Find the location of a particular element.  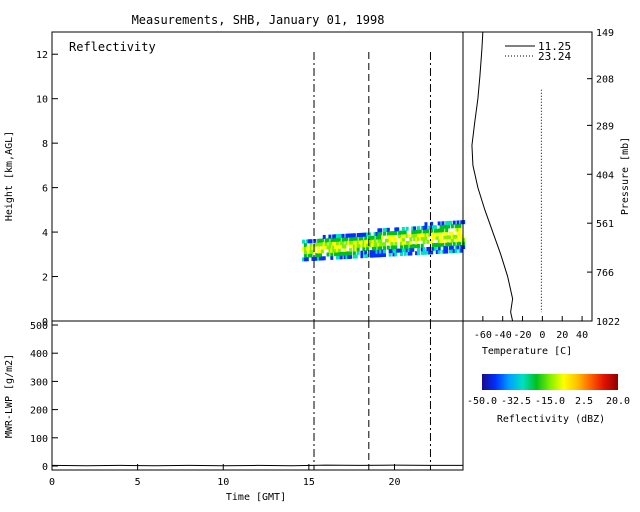

colorbar-tick-label: -32.5 is located at coordinates (516, 401).